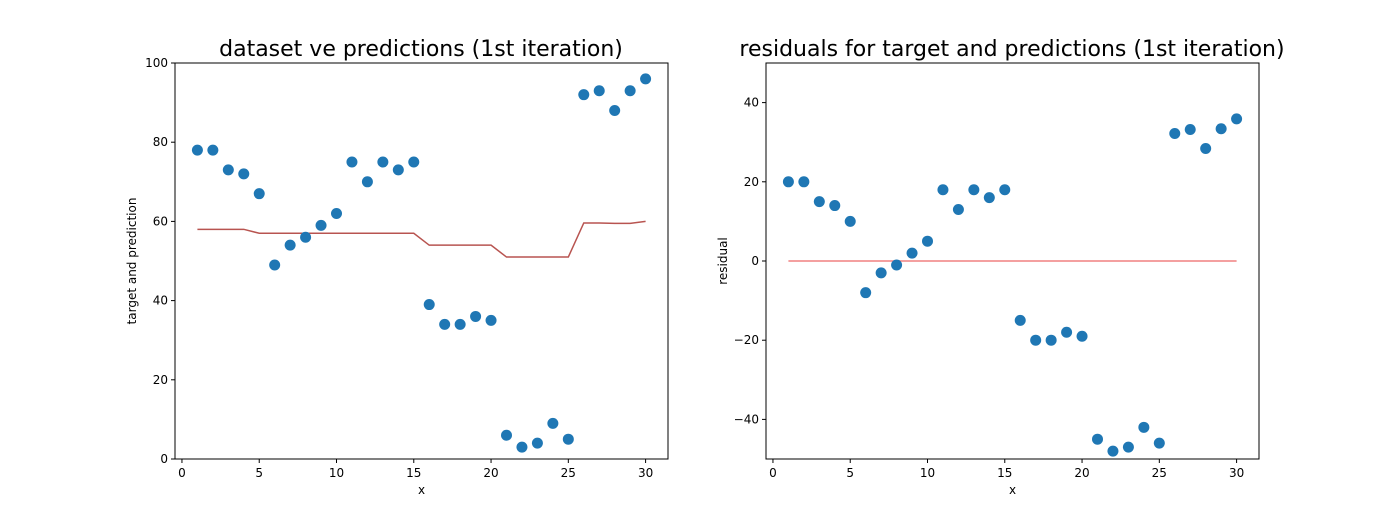 The height and width of the screenshot is (525, 1400). Describe the element at coordinates (421, 239) in the screenshot. I see `prediction-line` at that location.